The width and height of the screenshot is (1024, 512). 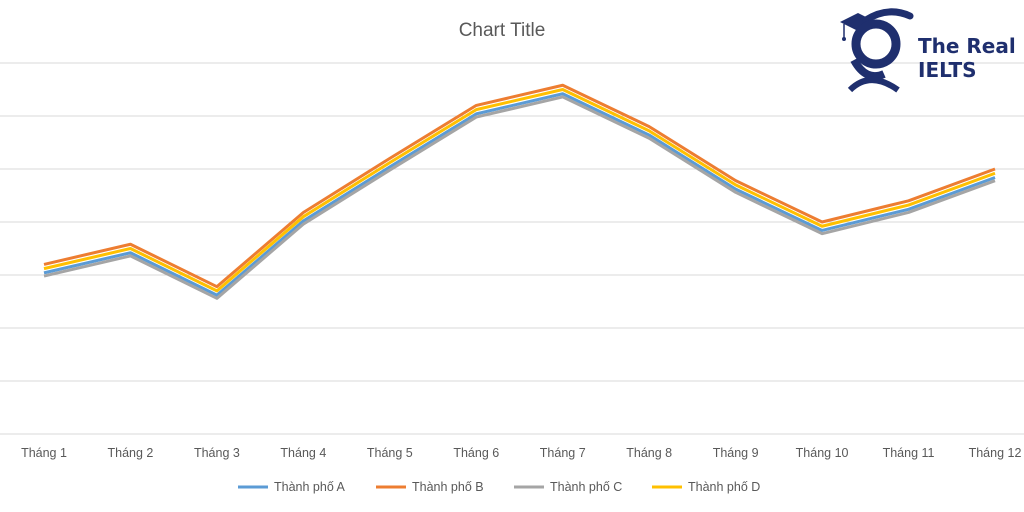 I want to click on logo-text-line2: IELTS, so click(x=947, y=70).